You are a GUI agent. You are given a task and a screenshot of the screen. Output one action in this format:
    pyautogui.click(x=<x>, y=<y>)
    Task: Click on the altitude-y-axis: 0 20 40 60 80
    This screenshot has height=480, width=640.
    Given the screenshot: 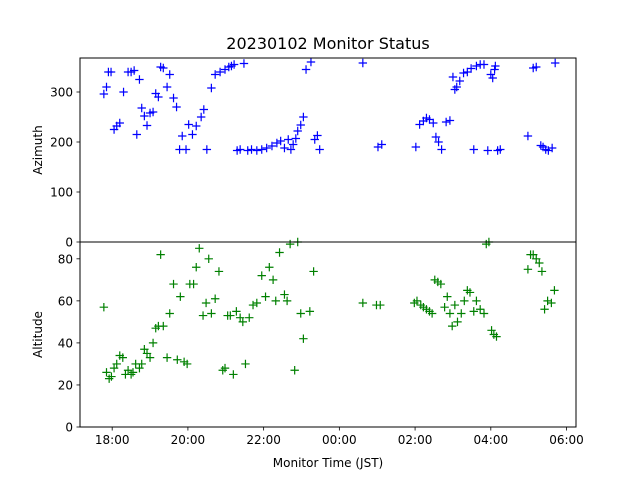 What is the action you would take?
    pyautogui.click(x=69, y=343)
    